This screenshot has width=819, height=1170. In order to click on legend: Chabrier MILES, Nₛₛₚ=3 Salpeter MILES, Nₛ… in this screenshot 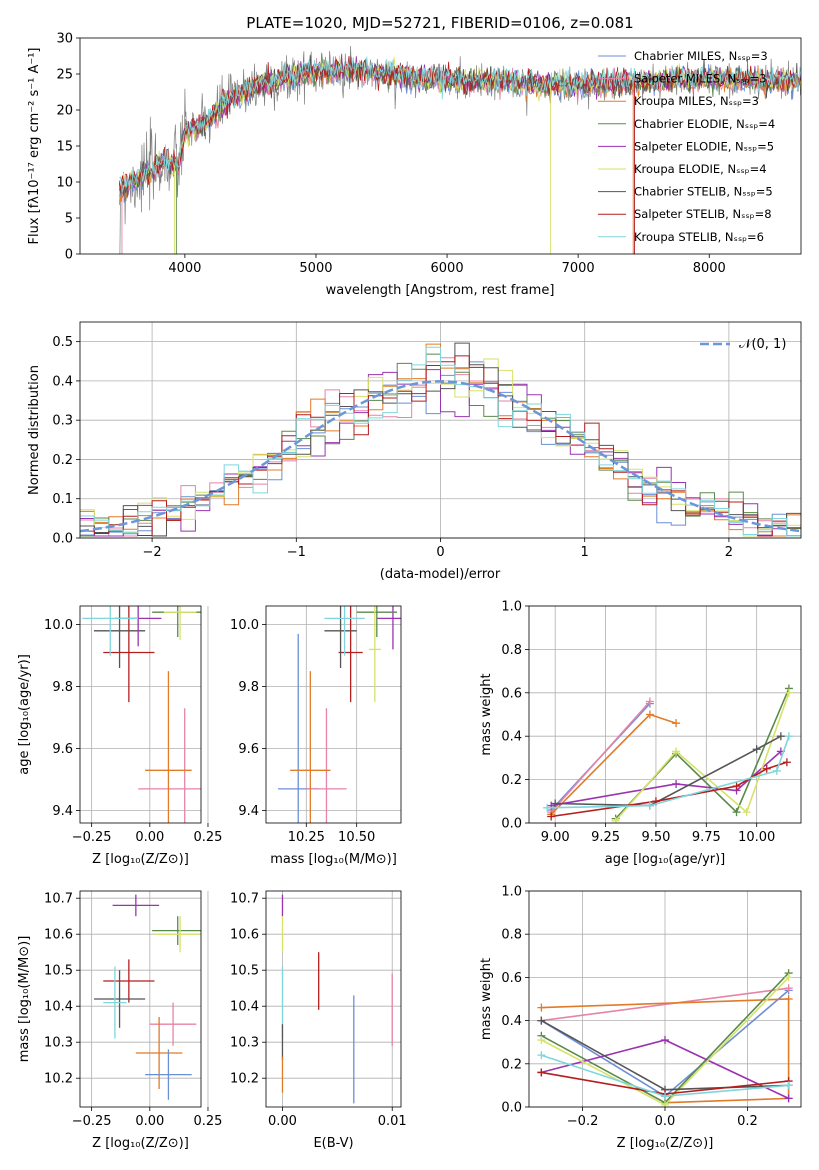, I will do `click(686, 146)`.